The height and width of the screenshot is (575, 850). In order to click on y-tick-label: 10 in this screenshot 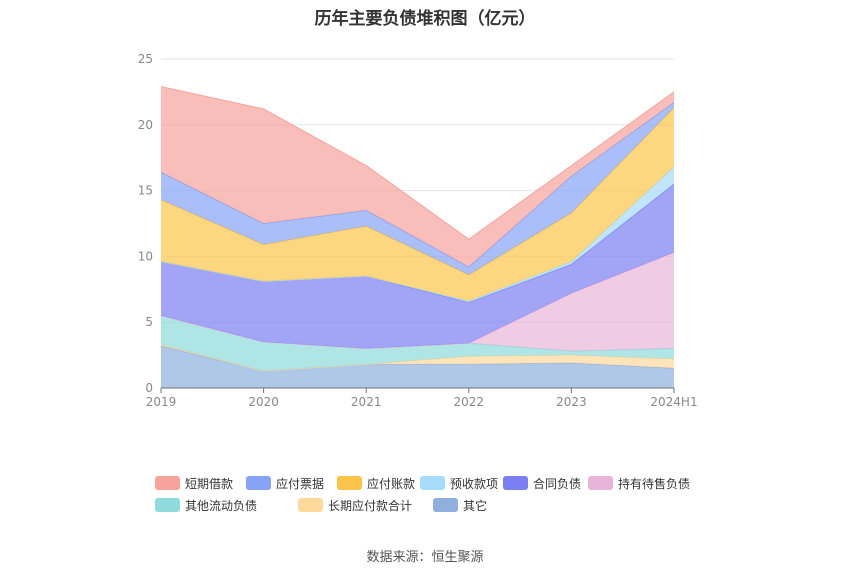, I will do `click(145, 256)`.